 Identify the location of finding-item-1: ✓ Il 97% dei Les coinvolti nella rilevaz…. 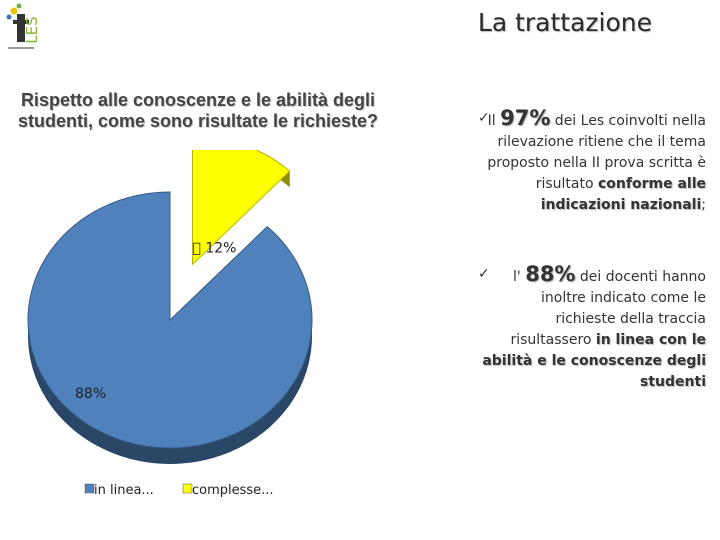
(592, 162).